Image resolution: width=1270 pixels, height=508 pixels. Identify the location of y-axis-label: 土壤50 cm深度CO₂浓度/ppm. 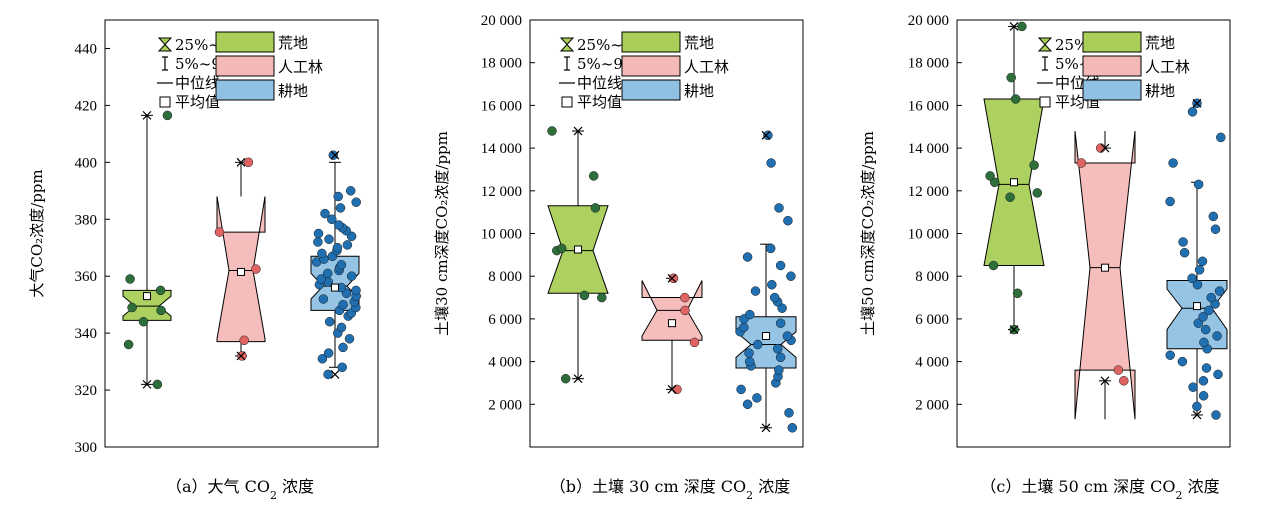
(868, 233).